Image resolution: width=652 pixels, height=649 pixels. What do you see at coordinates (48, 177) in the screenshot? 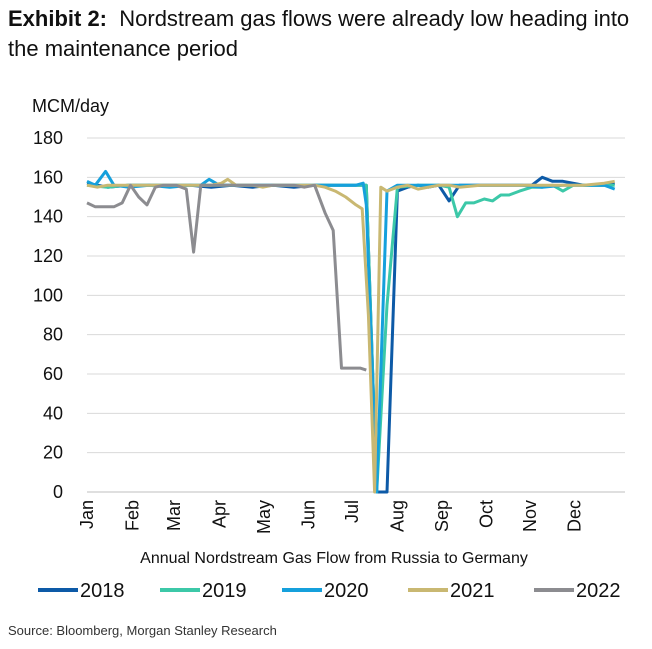
I see `y-tick-label: 160` at bounding box center [48, 177].